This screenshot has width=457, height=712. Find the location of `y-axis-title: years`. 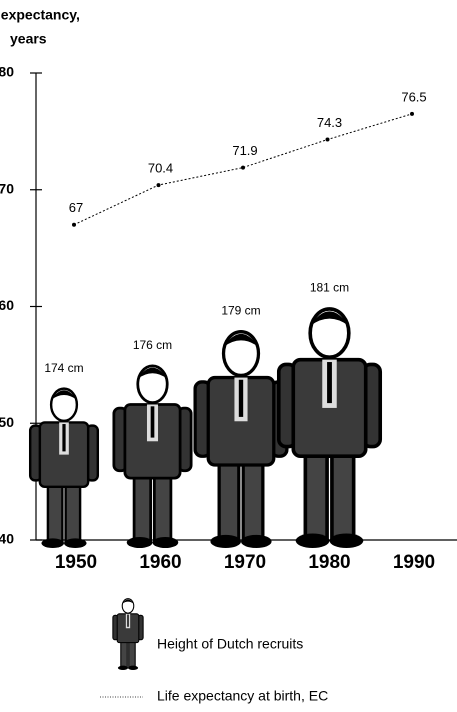

y-axis-title: years is located at coordinates (28, 39).